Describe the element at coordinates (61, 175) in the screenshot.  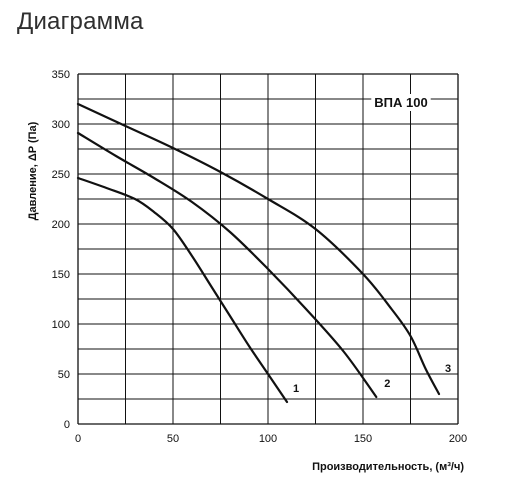
I see `y-tick-label: 250` at that location.